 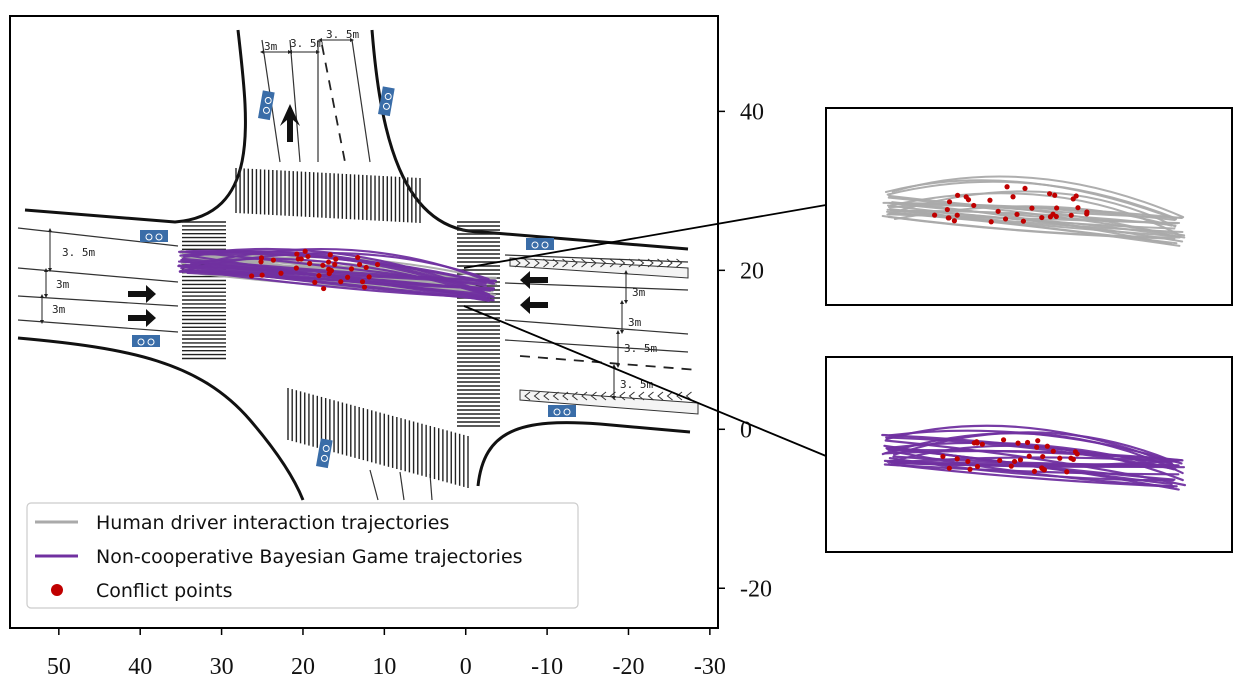 I want to click on legend-box, so click(x=302, y=555).